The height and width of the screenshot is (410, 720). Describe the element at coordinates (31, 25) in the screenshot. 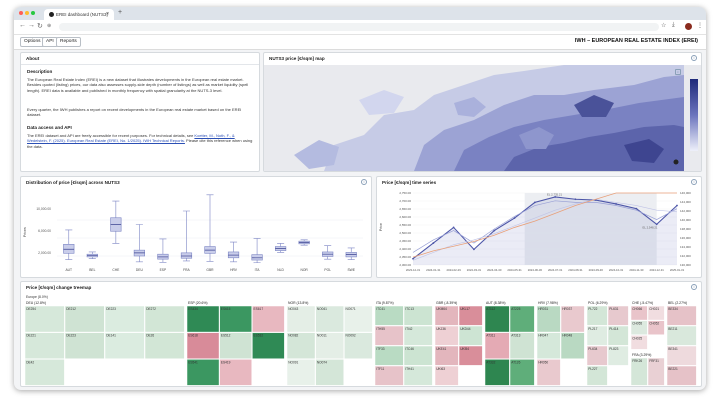

I see `forward-arrow-icon: →` at that location.